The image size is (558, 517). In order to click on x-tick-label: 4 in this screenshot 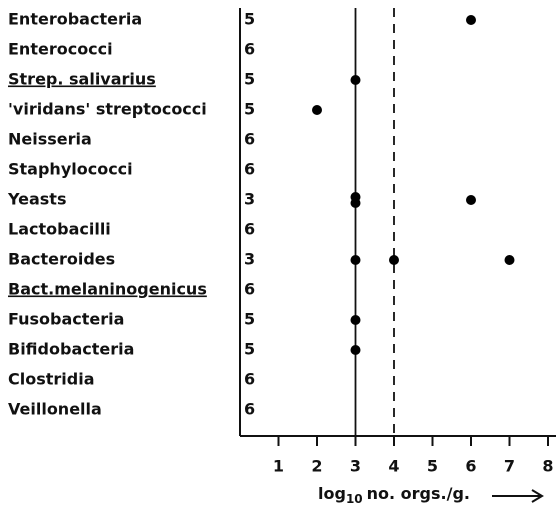, I will do `click(393, 466)`.